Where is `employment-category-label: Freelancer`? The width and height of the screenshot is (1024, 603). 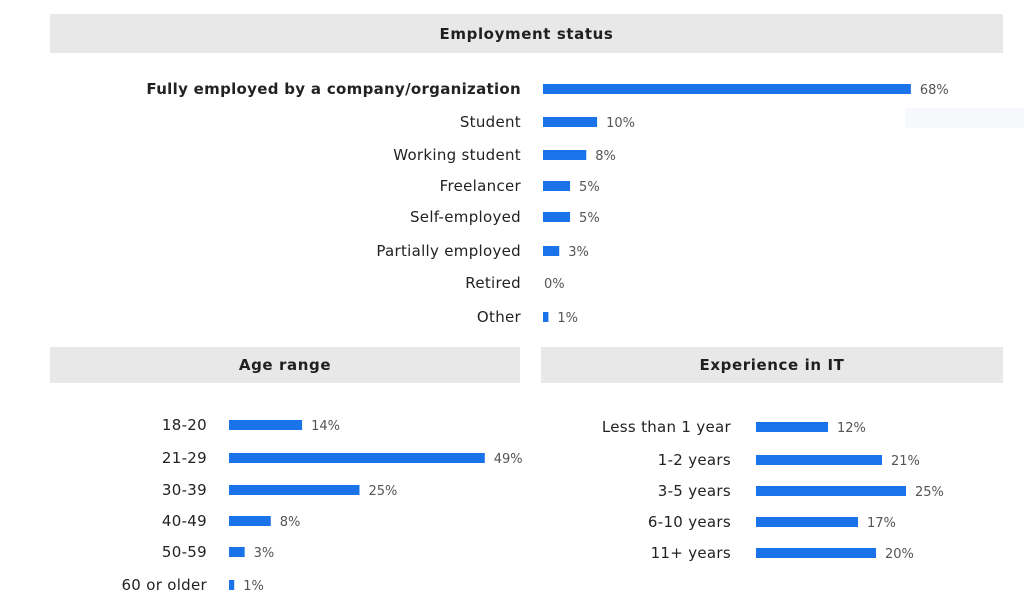 employment-category-label: Freelancer is located at coordinates (481, 186).